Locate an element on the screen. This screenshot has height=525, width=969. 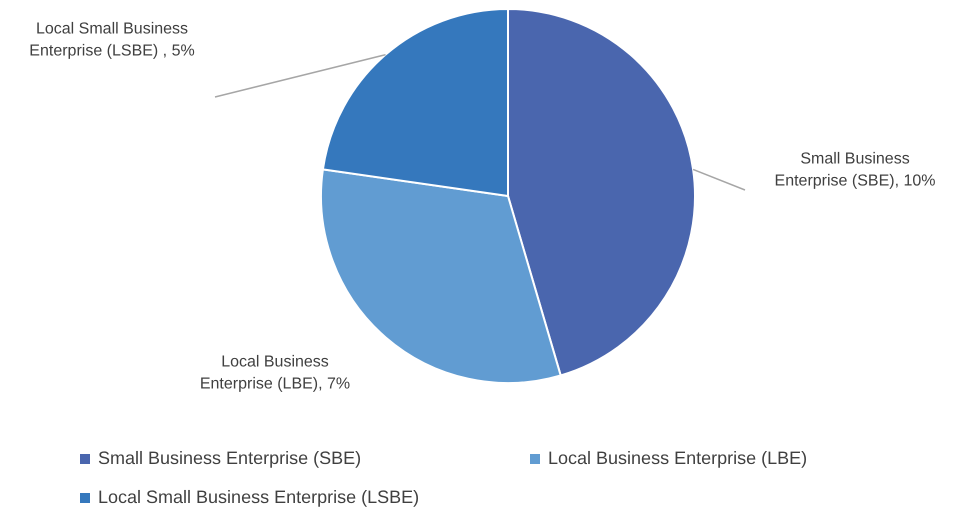
category-label: Local Business Enterprise (LBE), 7% is located at coordinates (275, 372).